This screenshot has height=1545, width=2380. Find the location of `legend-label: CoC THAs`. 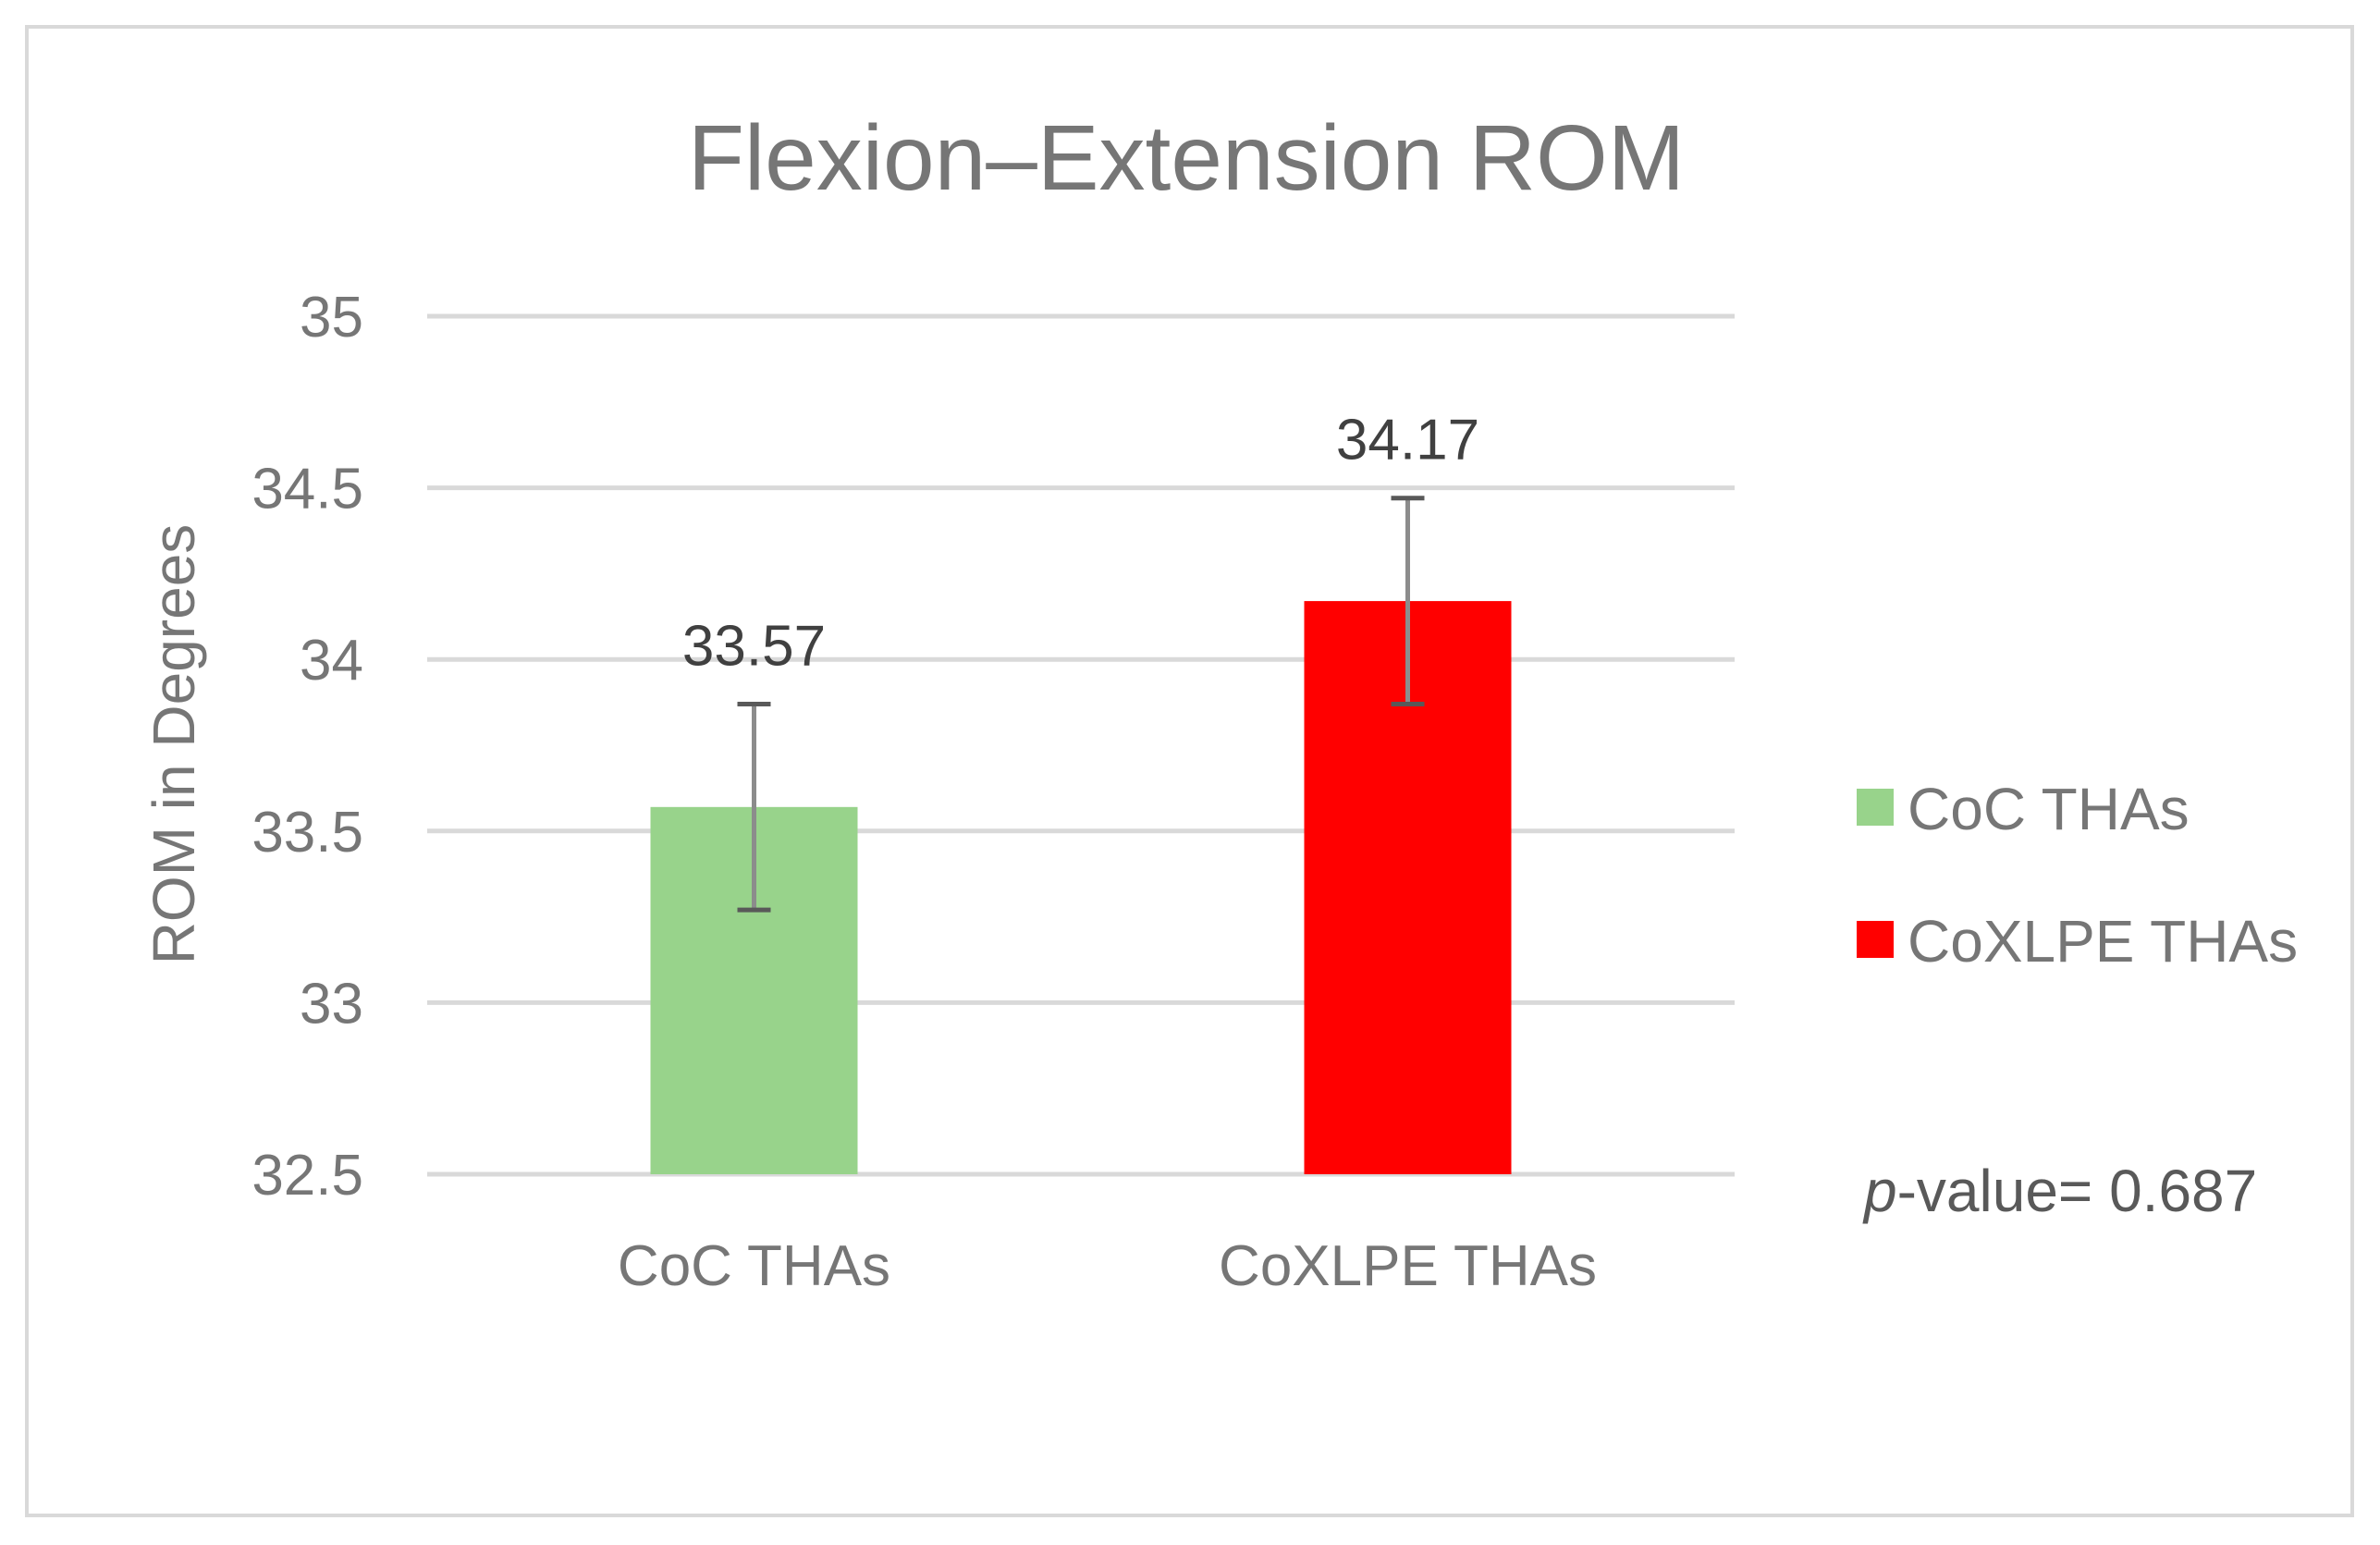

legend-label: CoC THAs is located at coordinates (2049, 809).